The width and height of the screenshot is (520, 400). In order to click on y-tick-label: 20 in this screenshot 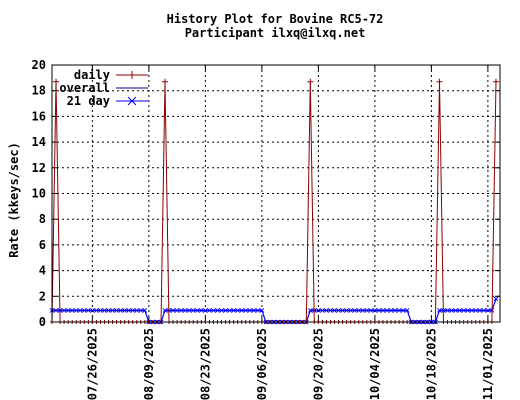, I will do `click(39, 65)`.